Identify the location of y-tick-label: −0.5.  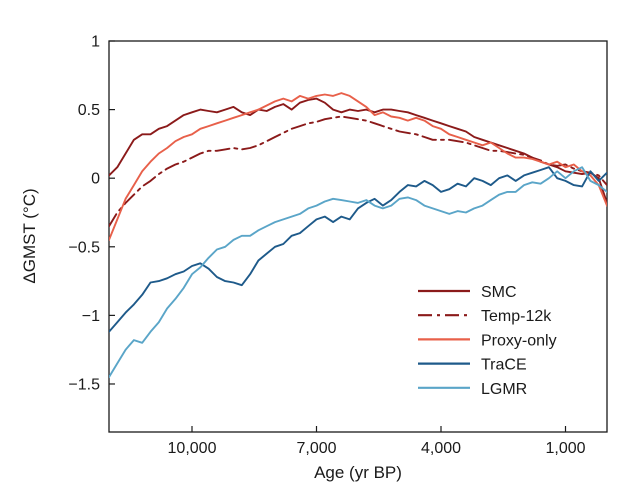
(84, 247).